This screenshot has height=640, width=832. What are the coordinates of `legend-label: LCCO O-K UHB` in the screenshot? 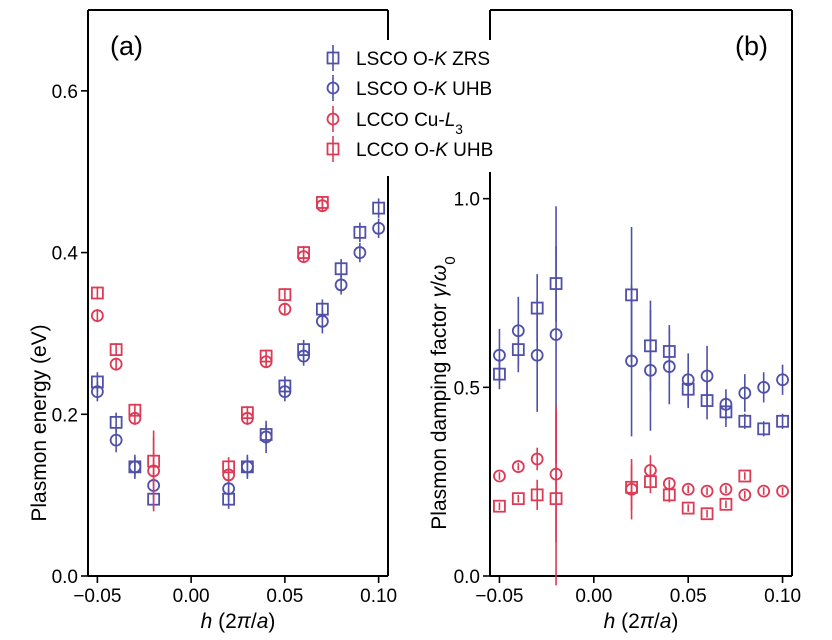 It's located at (424, 150).